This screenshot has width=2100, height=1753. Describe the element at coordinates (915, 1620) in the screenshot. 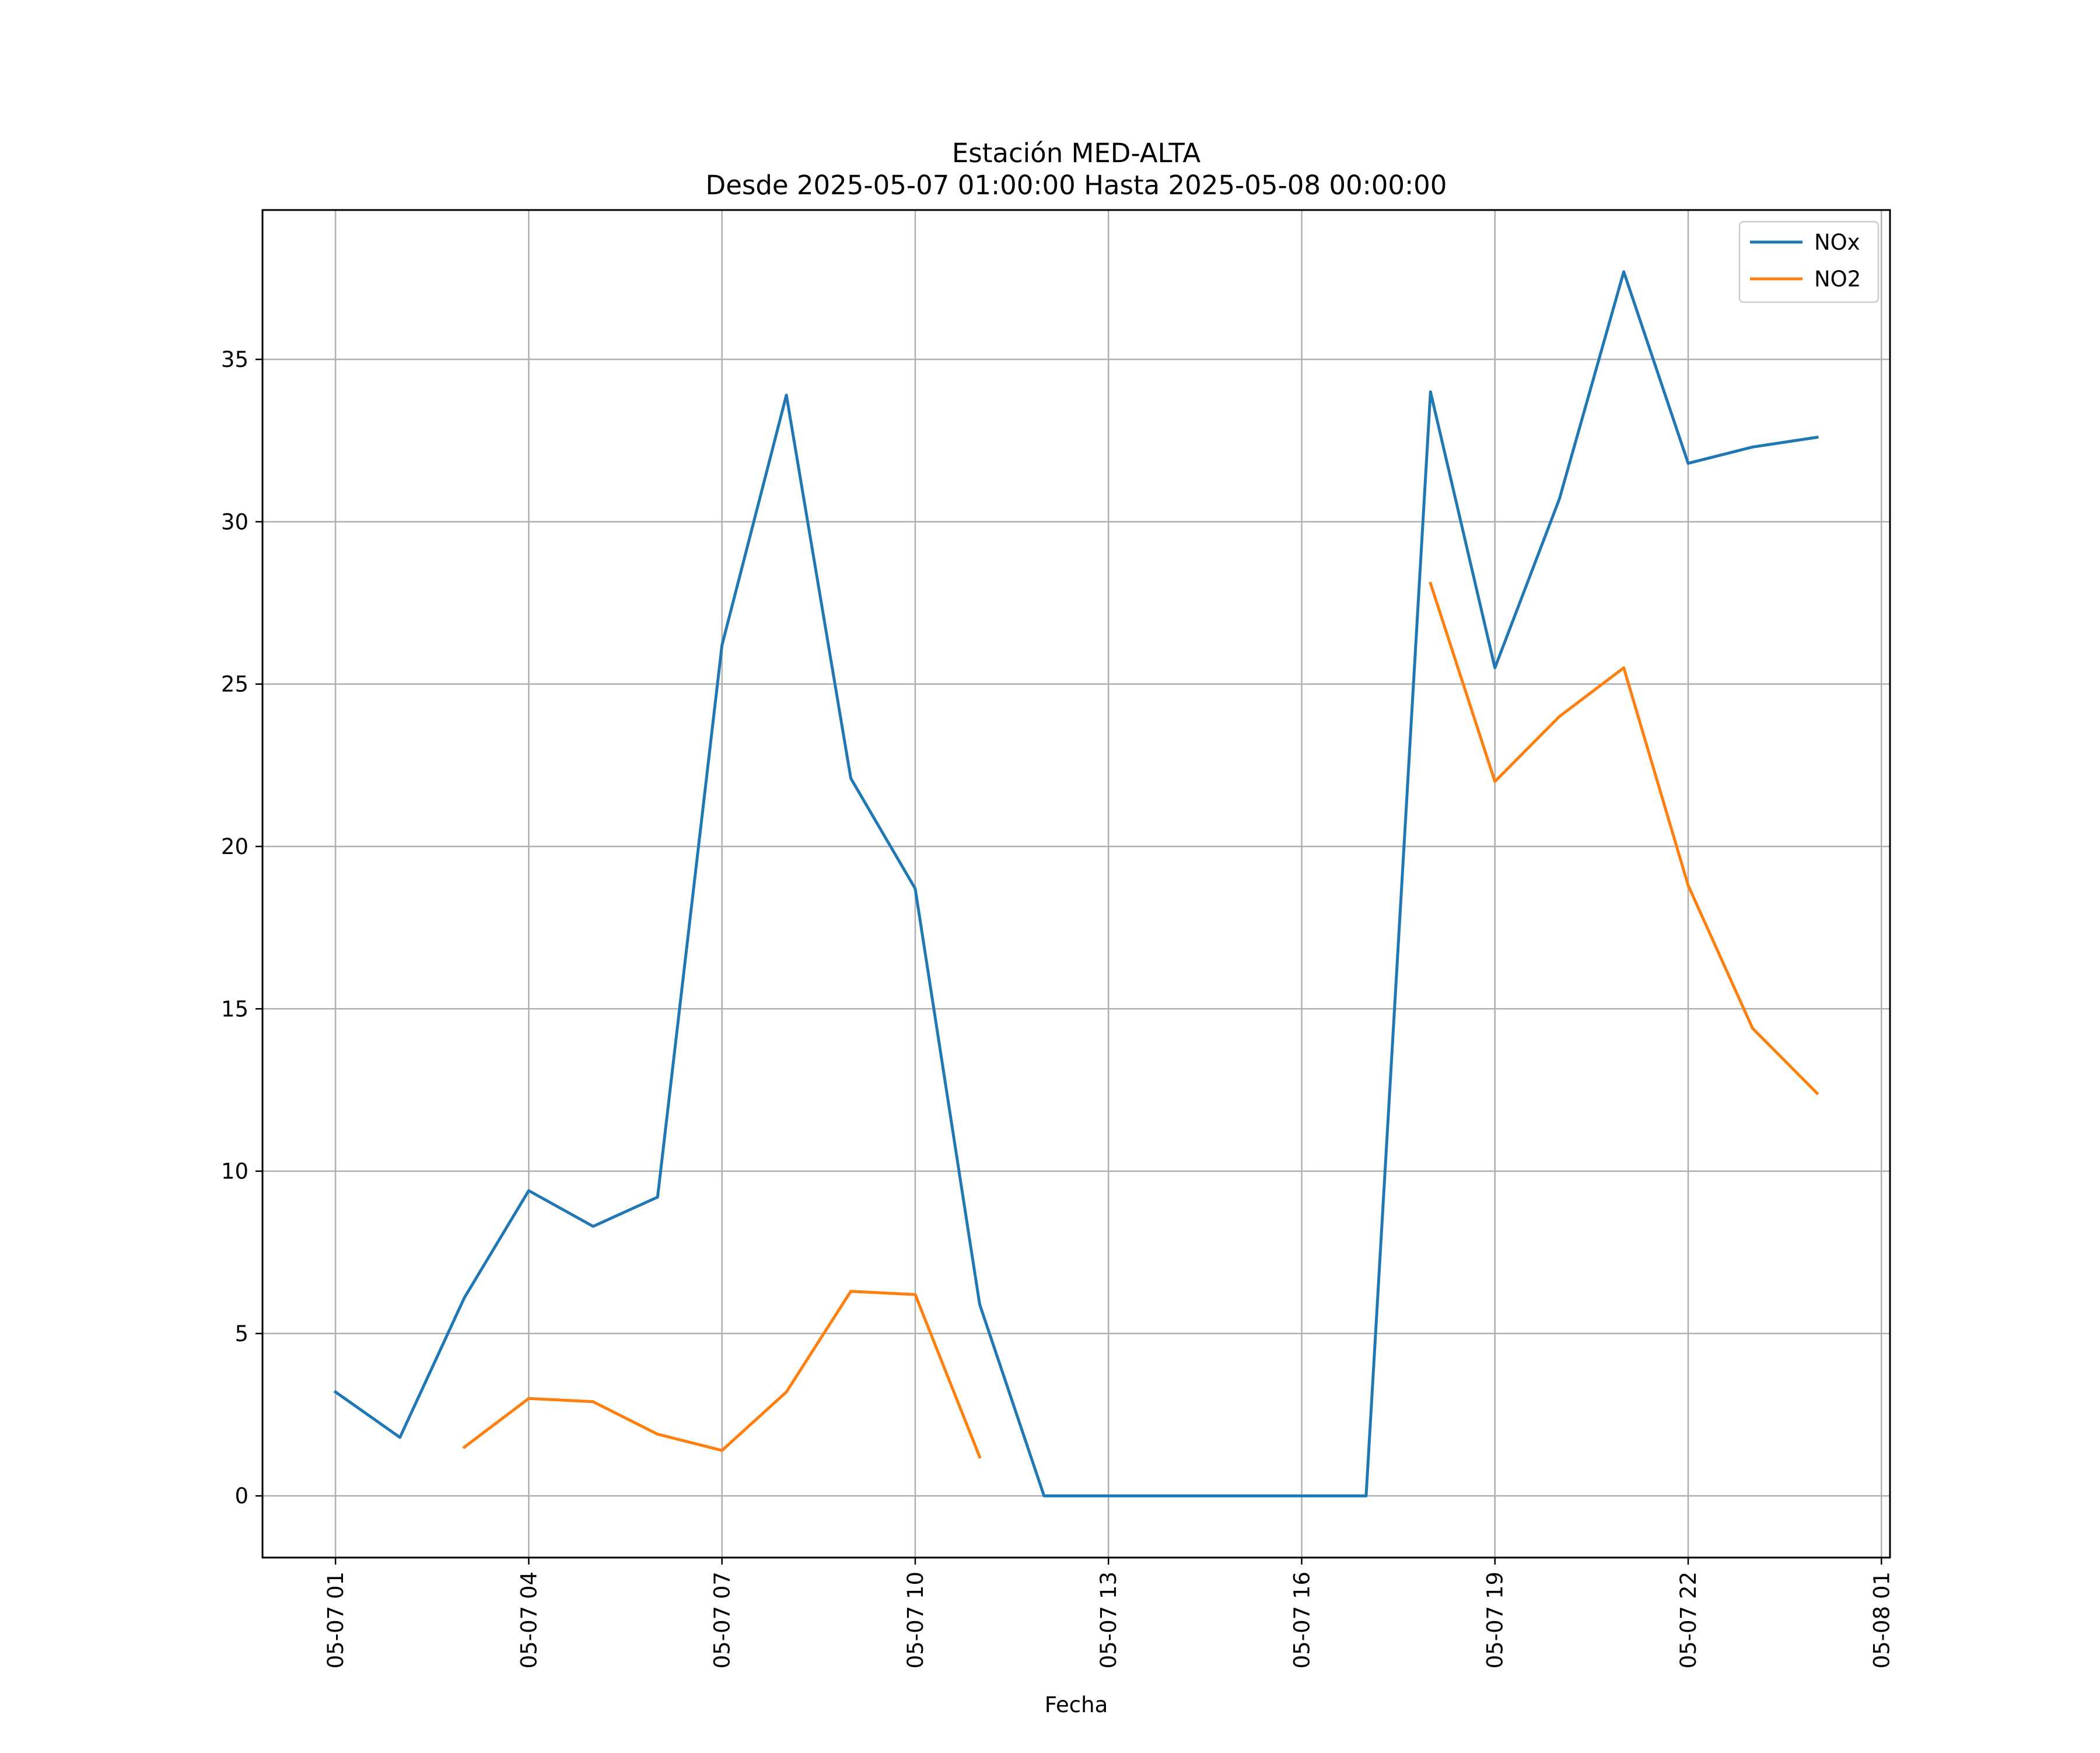

I see `x-tick-label: 05-07 10` at that location.